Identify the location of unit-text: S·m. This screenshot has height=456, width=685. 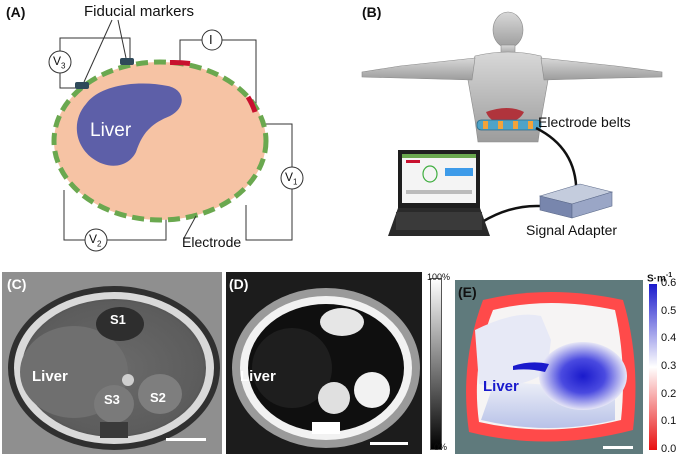
(656, 279).